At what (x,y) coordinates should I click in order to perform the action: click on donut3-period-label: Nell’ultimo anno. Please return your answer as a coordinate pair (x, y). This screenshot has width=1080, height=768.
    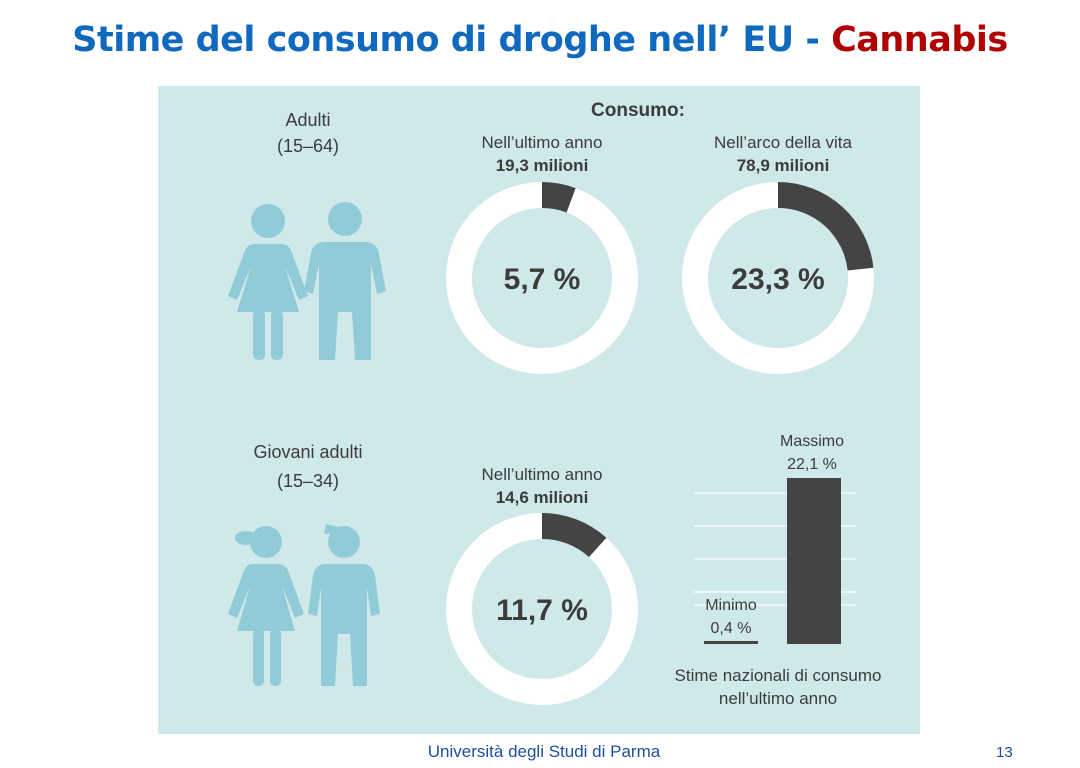
    Looking at the image, I should click on (542, 474).